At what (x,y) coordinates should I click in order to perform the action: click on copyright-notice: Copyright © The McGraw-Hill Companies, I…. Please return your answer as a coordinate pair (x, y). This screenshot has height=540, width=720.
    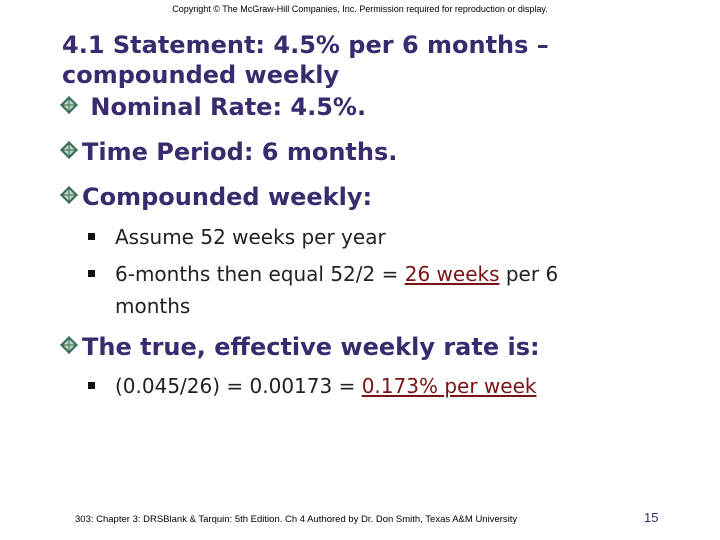
    Looking at the image, I should click on (360, 9).